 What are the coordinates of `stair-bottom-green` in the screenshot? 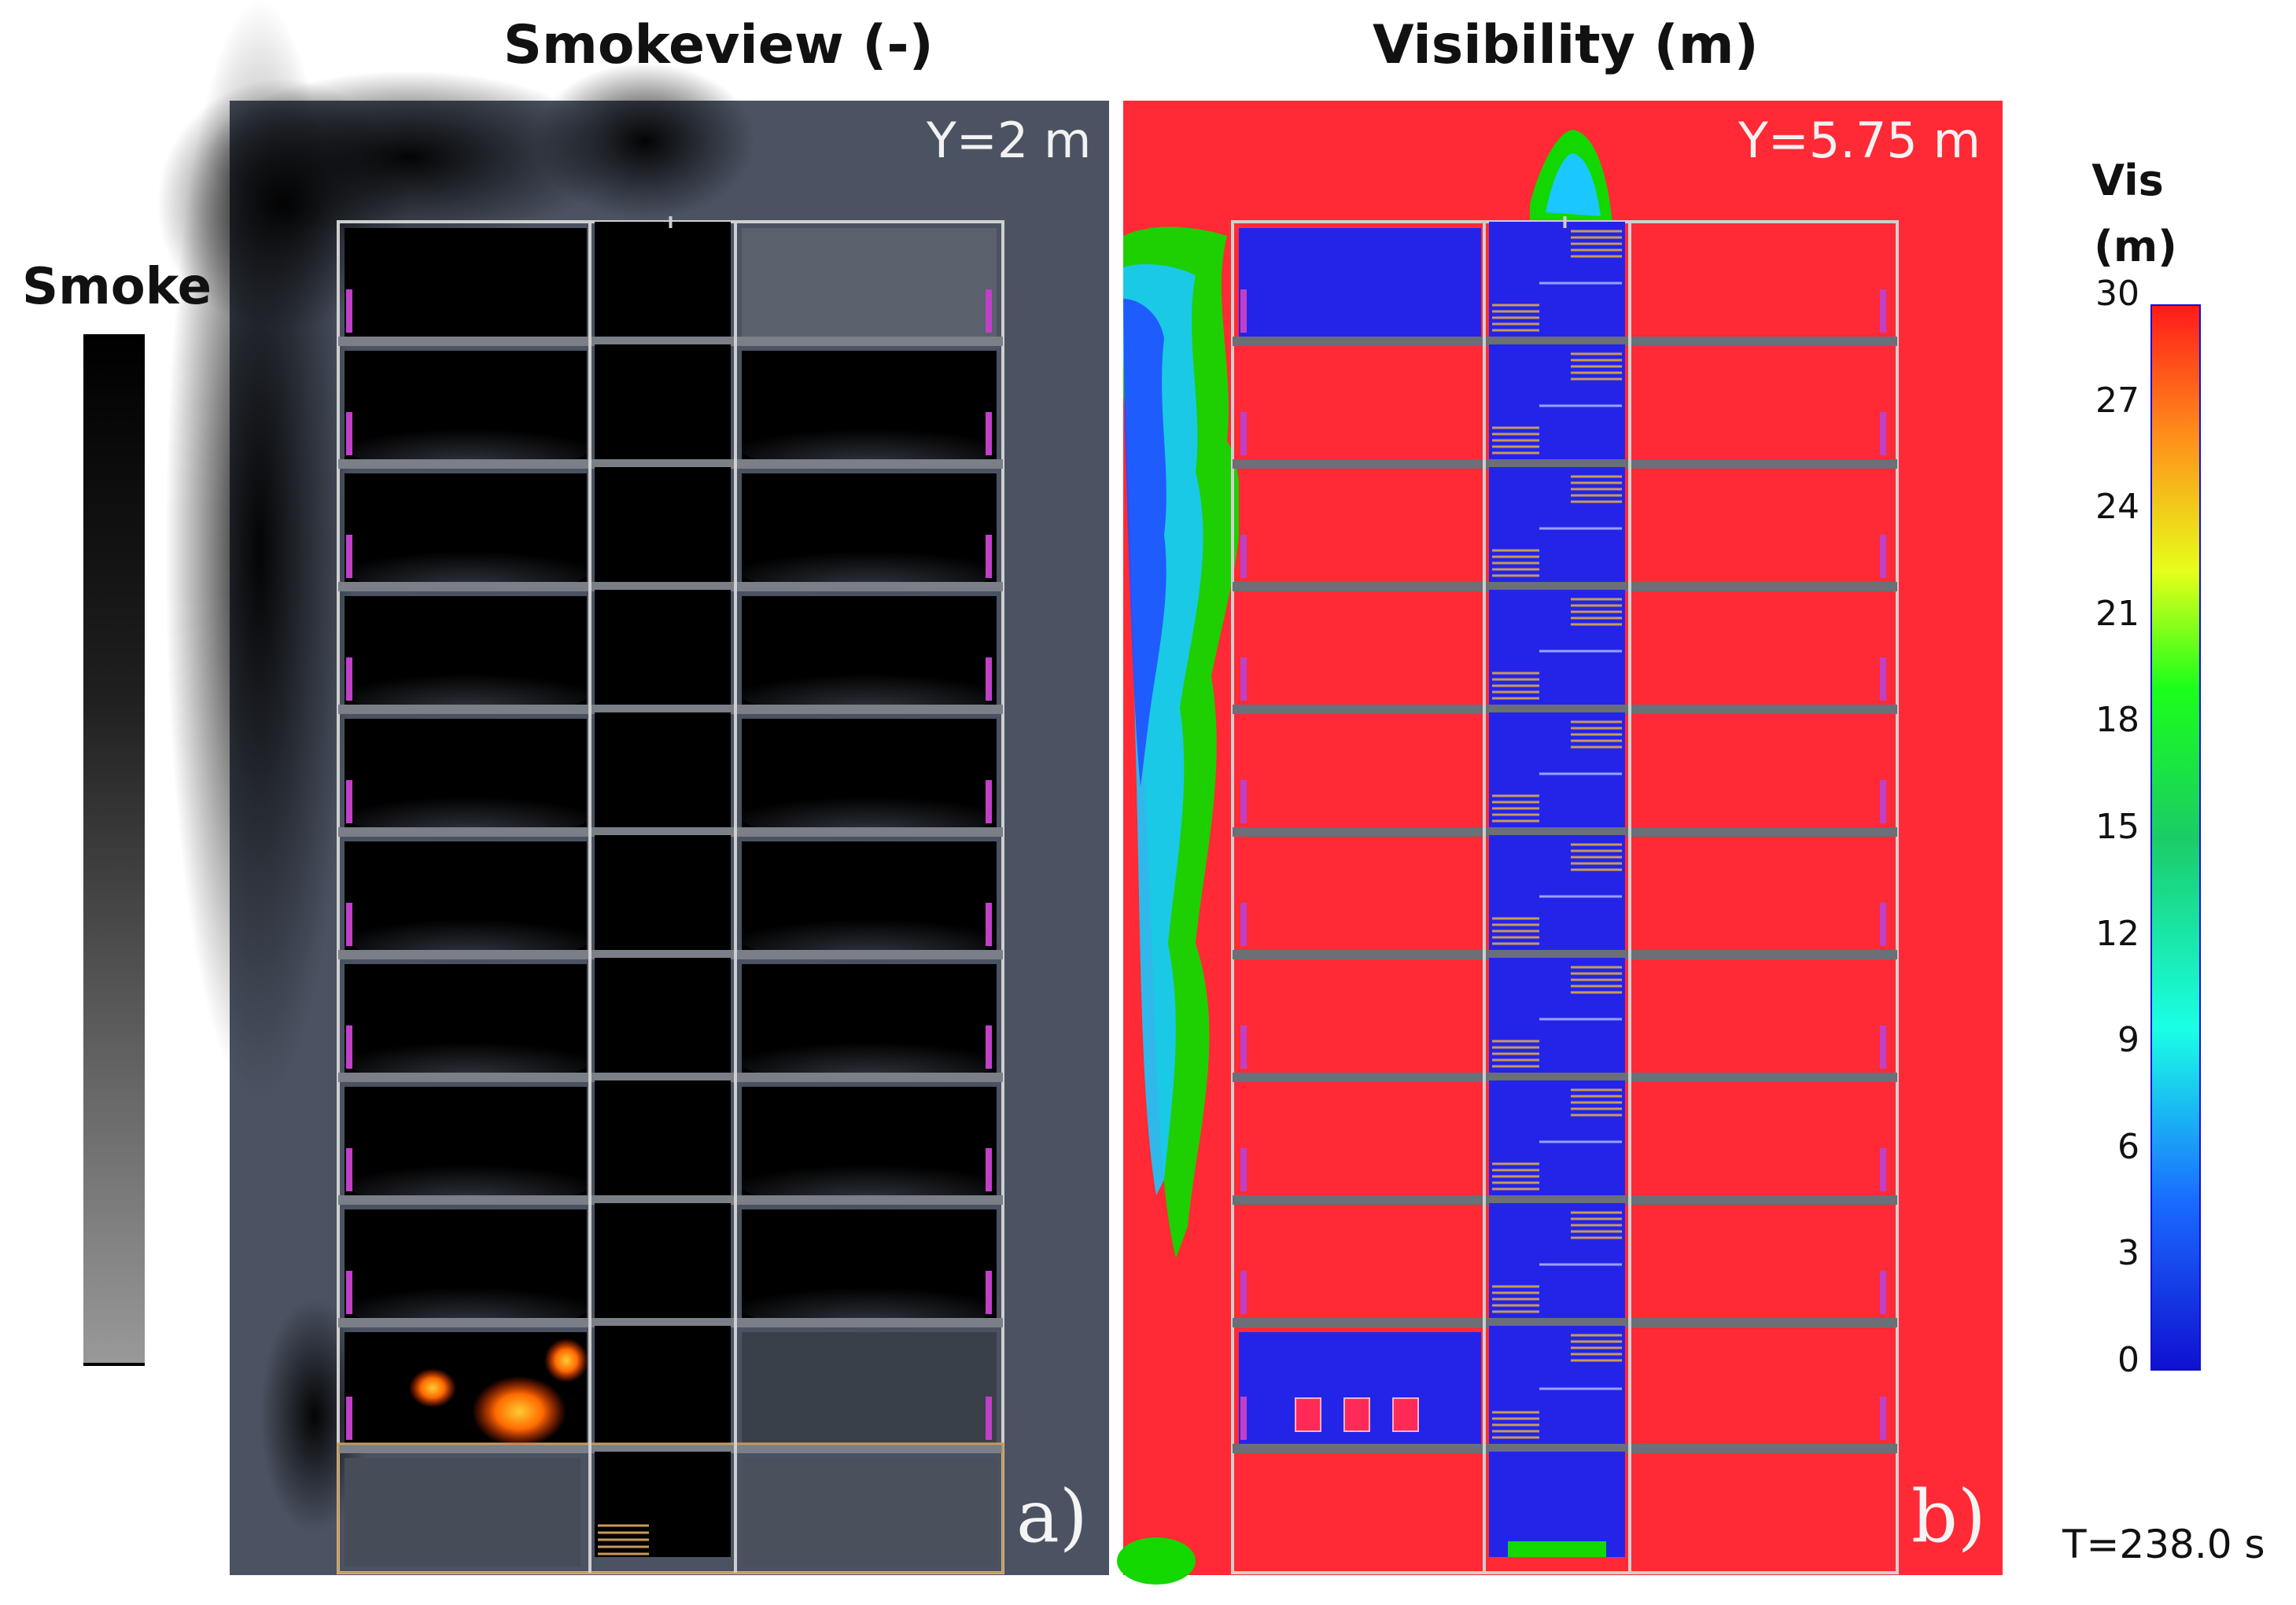 It's located at (1557, 1549).